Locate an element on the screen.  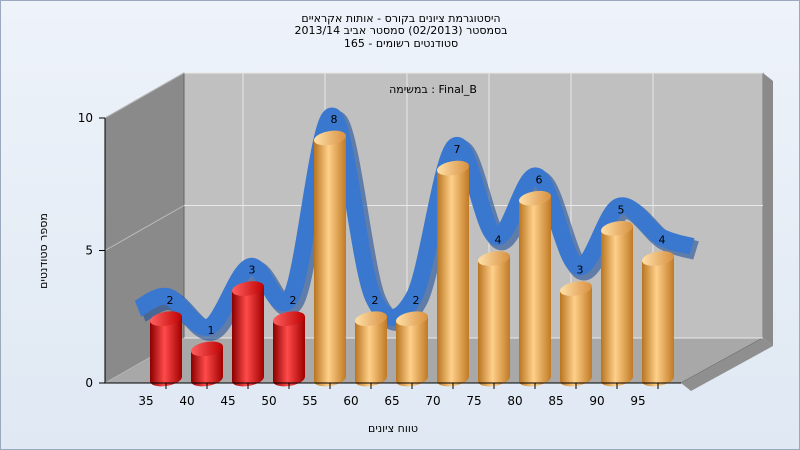
chart-title-line-1: היסטוגרמת ציונים בקורס - אותות אקראיים is located at coordinates (401, 18).